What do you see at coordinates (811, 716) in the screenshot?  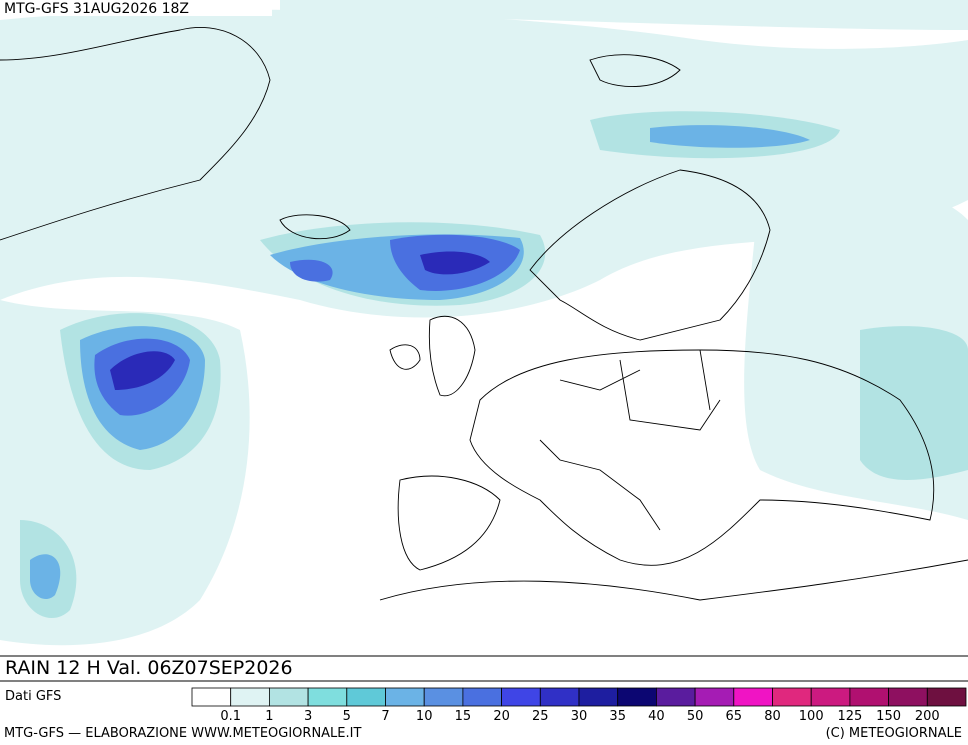 I see `legend-label: 100` at bounding box center [811, 716].